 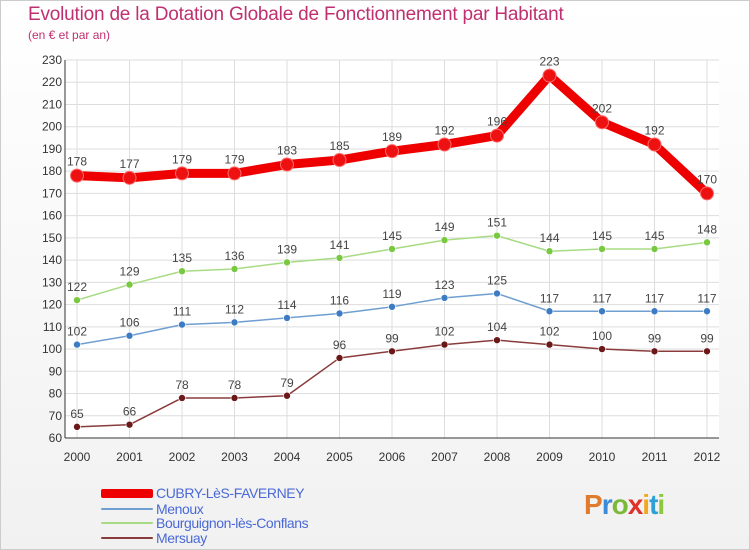 I want to click on legend-label-menoux: Menoux, so click(x=180, y=509).